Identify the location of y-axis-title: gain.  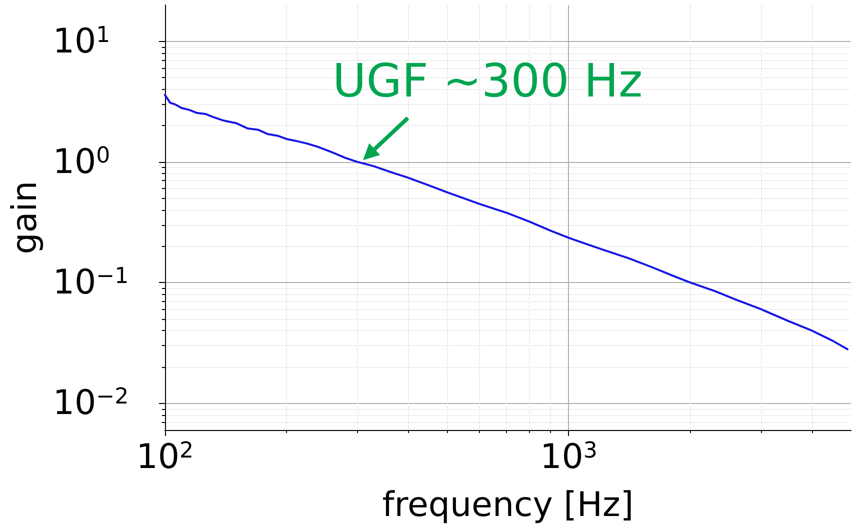
(25, 217).